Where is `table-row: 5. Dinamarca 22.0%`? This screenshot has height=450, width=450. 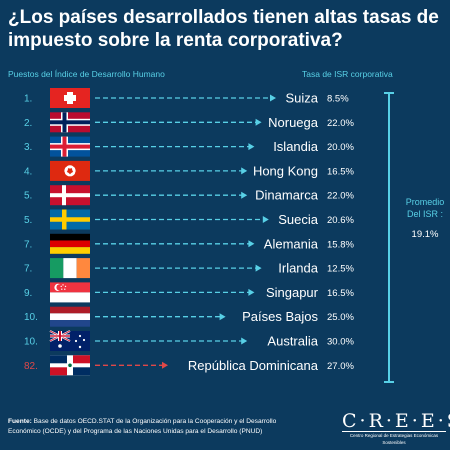 table-row: 5. Dinamarca 22.0% is located at coordinates (189, 195).